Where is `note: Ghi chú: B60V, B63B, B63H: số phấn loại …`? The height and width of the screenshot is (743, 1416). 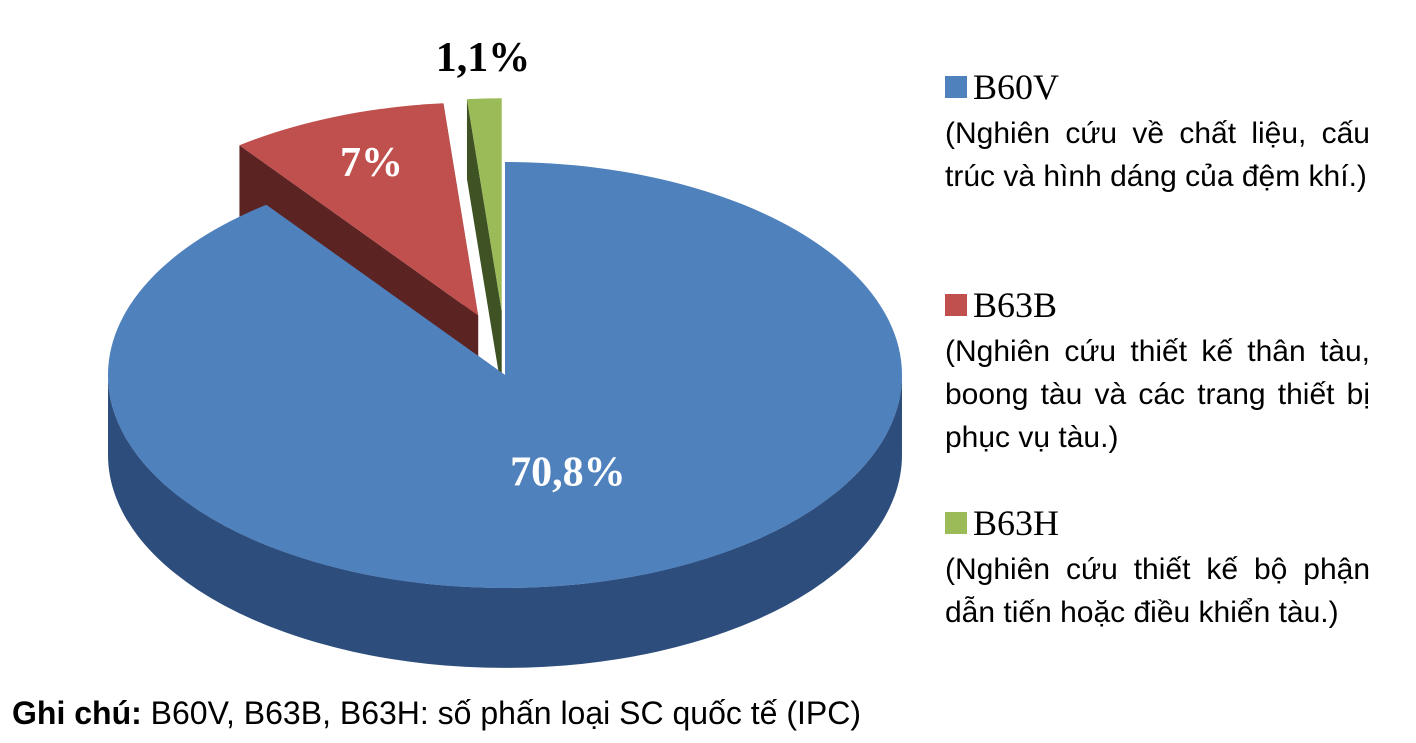
note: Ghi chú: B60V, B63B, B63H: số phấn loại … is located at coordinates (436, 713).